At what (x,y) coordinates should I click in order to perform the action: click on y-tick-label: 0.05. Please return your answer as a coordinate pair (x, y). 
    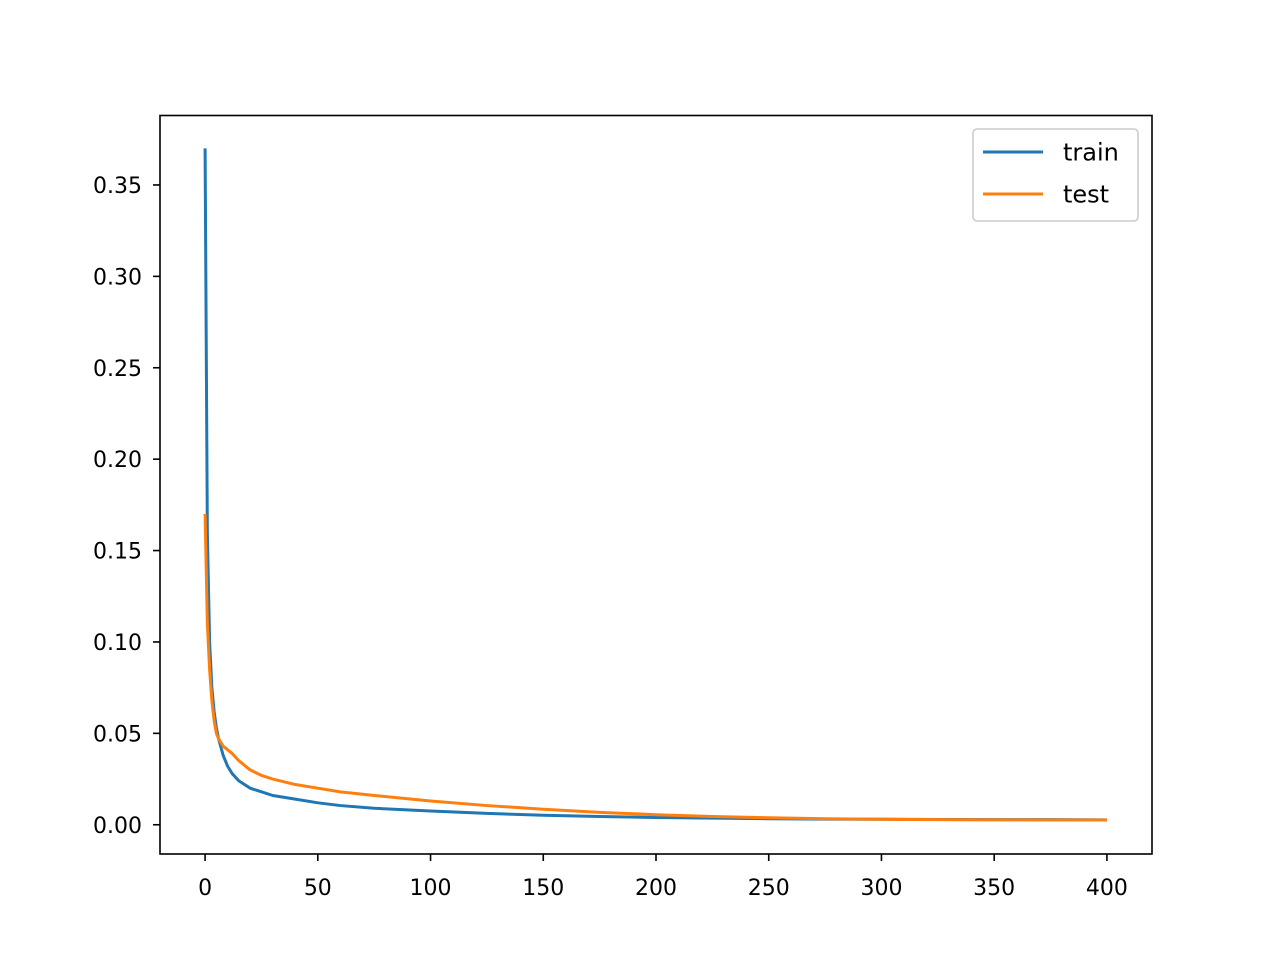
    Looking at the image, I should click on (117, 734).